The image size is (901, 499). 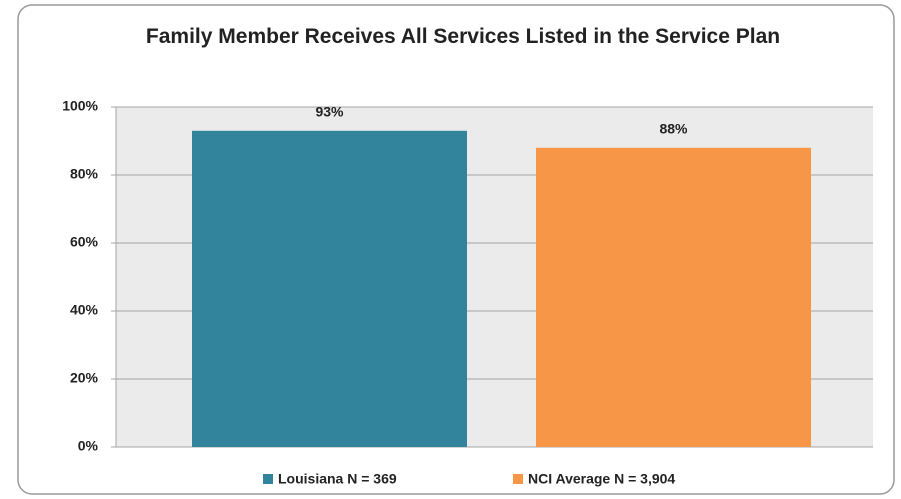 What do you see at coordinates (84, 174) in the screenshot?
I see `y-tick-label: 80%` at bounding box center [84, 174].